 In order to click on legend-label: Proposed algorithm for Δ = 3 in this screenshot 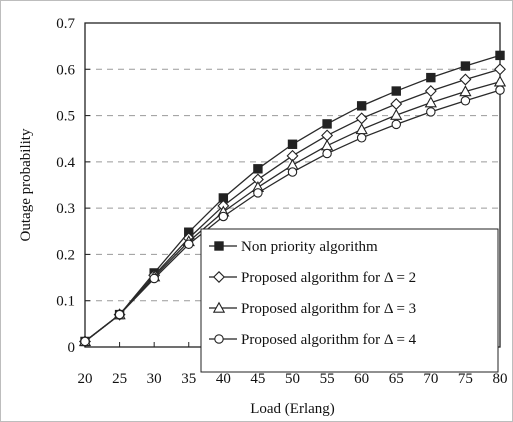, I will do `click(328, 309)`.